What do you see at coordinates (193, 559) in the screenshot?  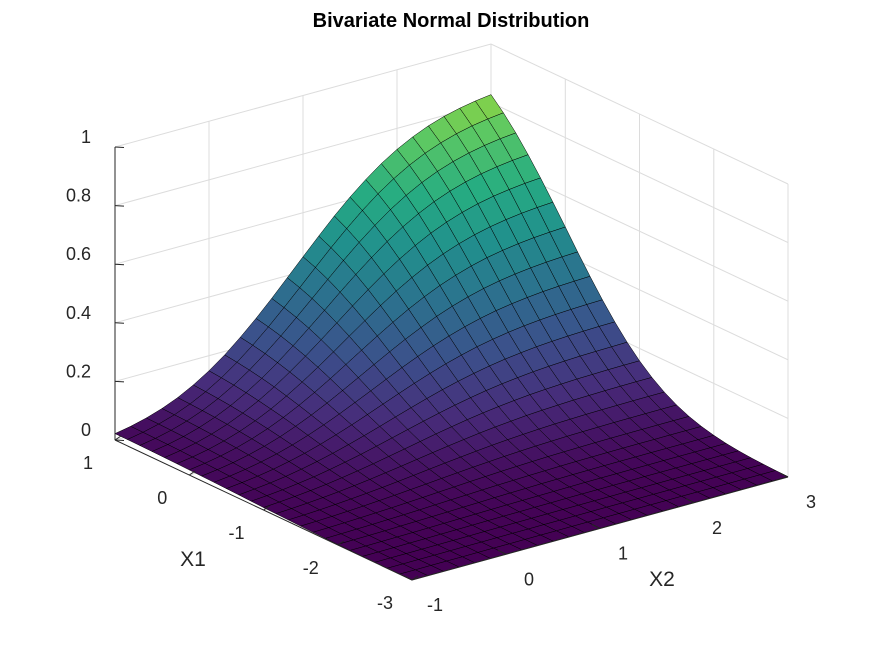 I see `x1-axis-label: X1` at bounding box center [193, 559].